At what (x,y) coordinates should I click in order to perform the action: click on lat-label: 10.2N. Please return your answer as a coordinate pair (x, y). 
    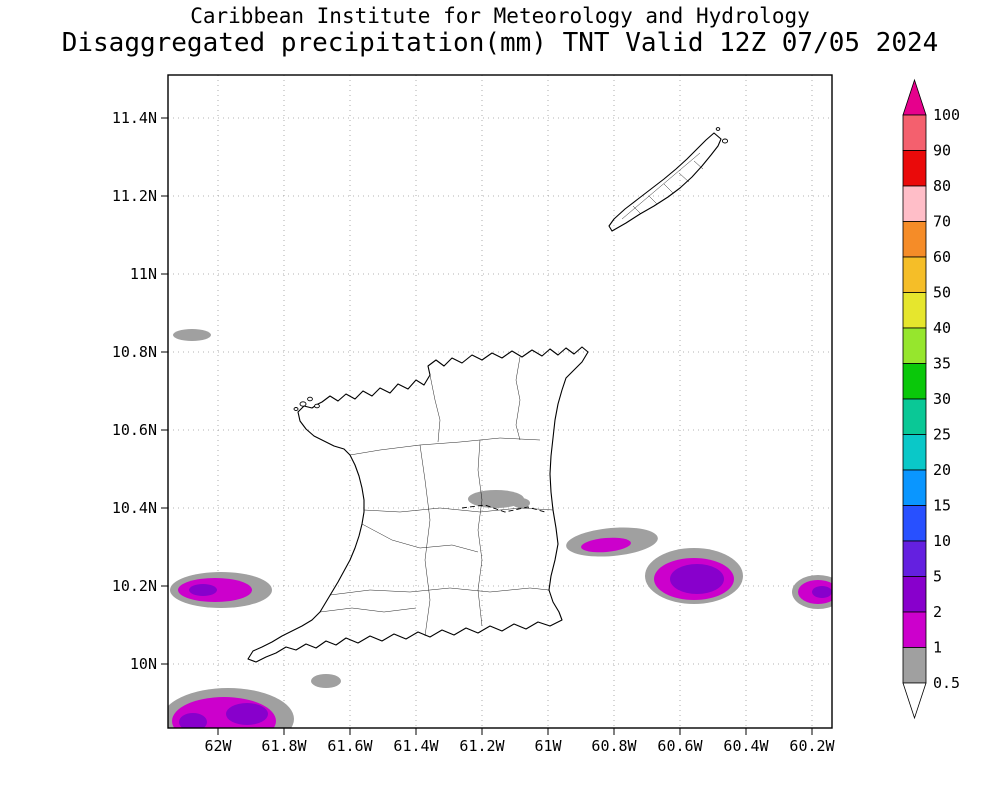
    Looking at the image, I should click on (134, 586).